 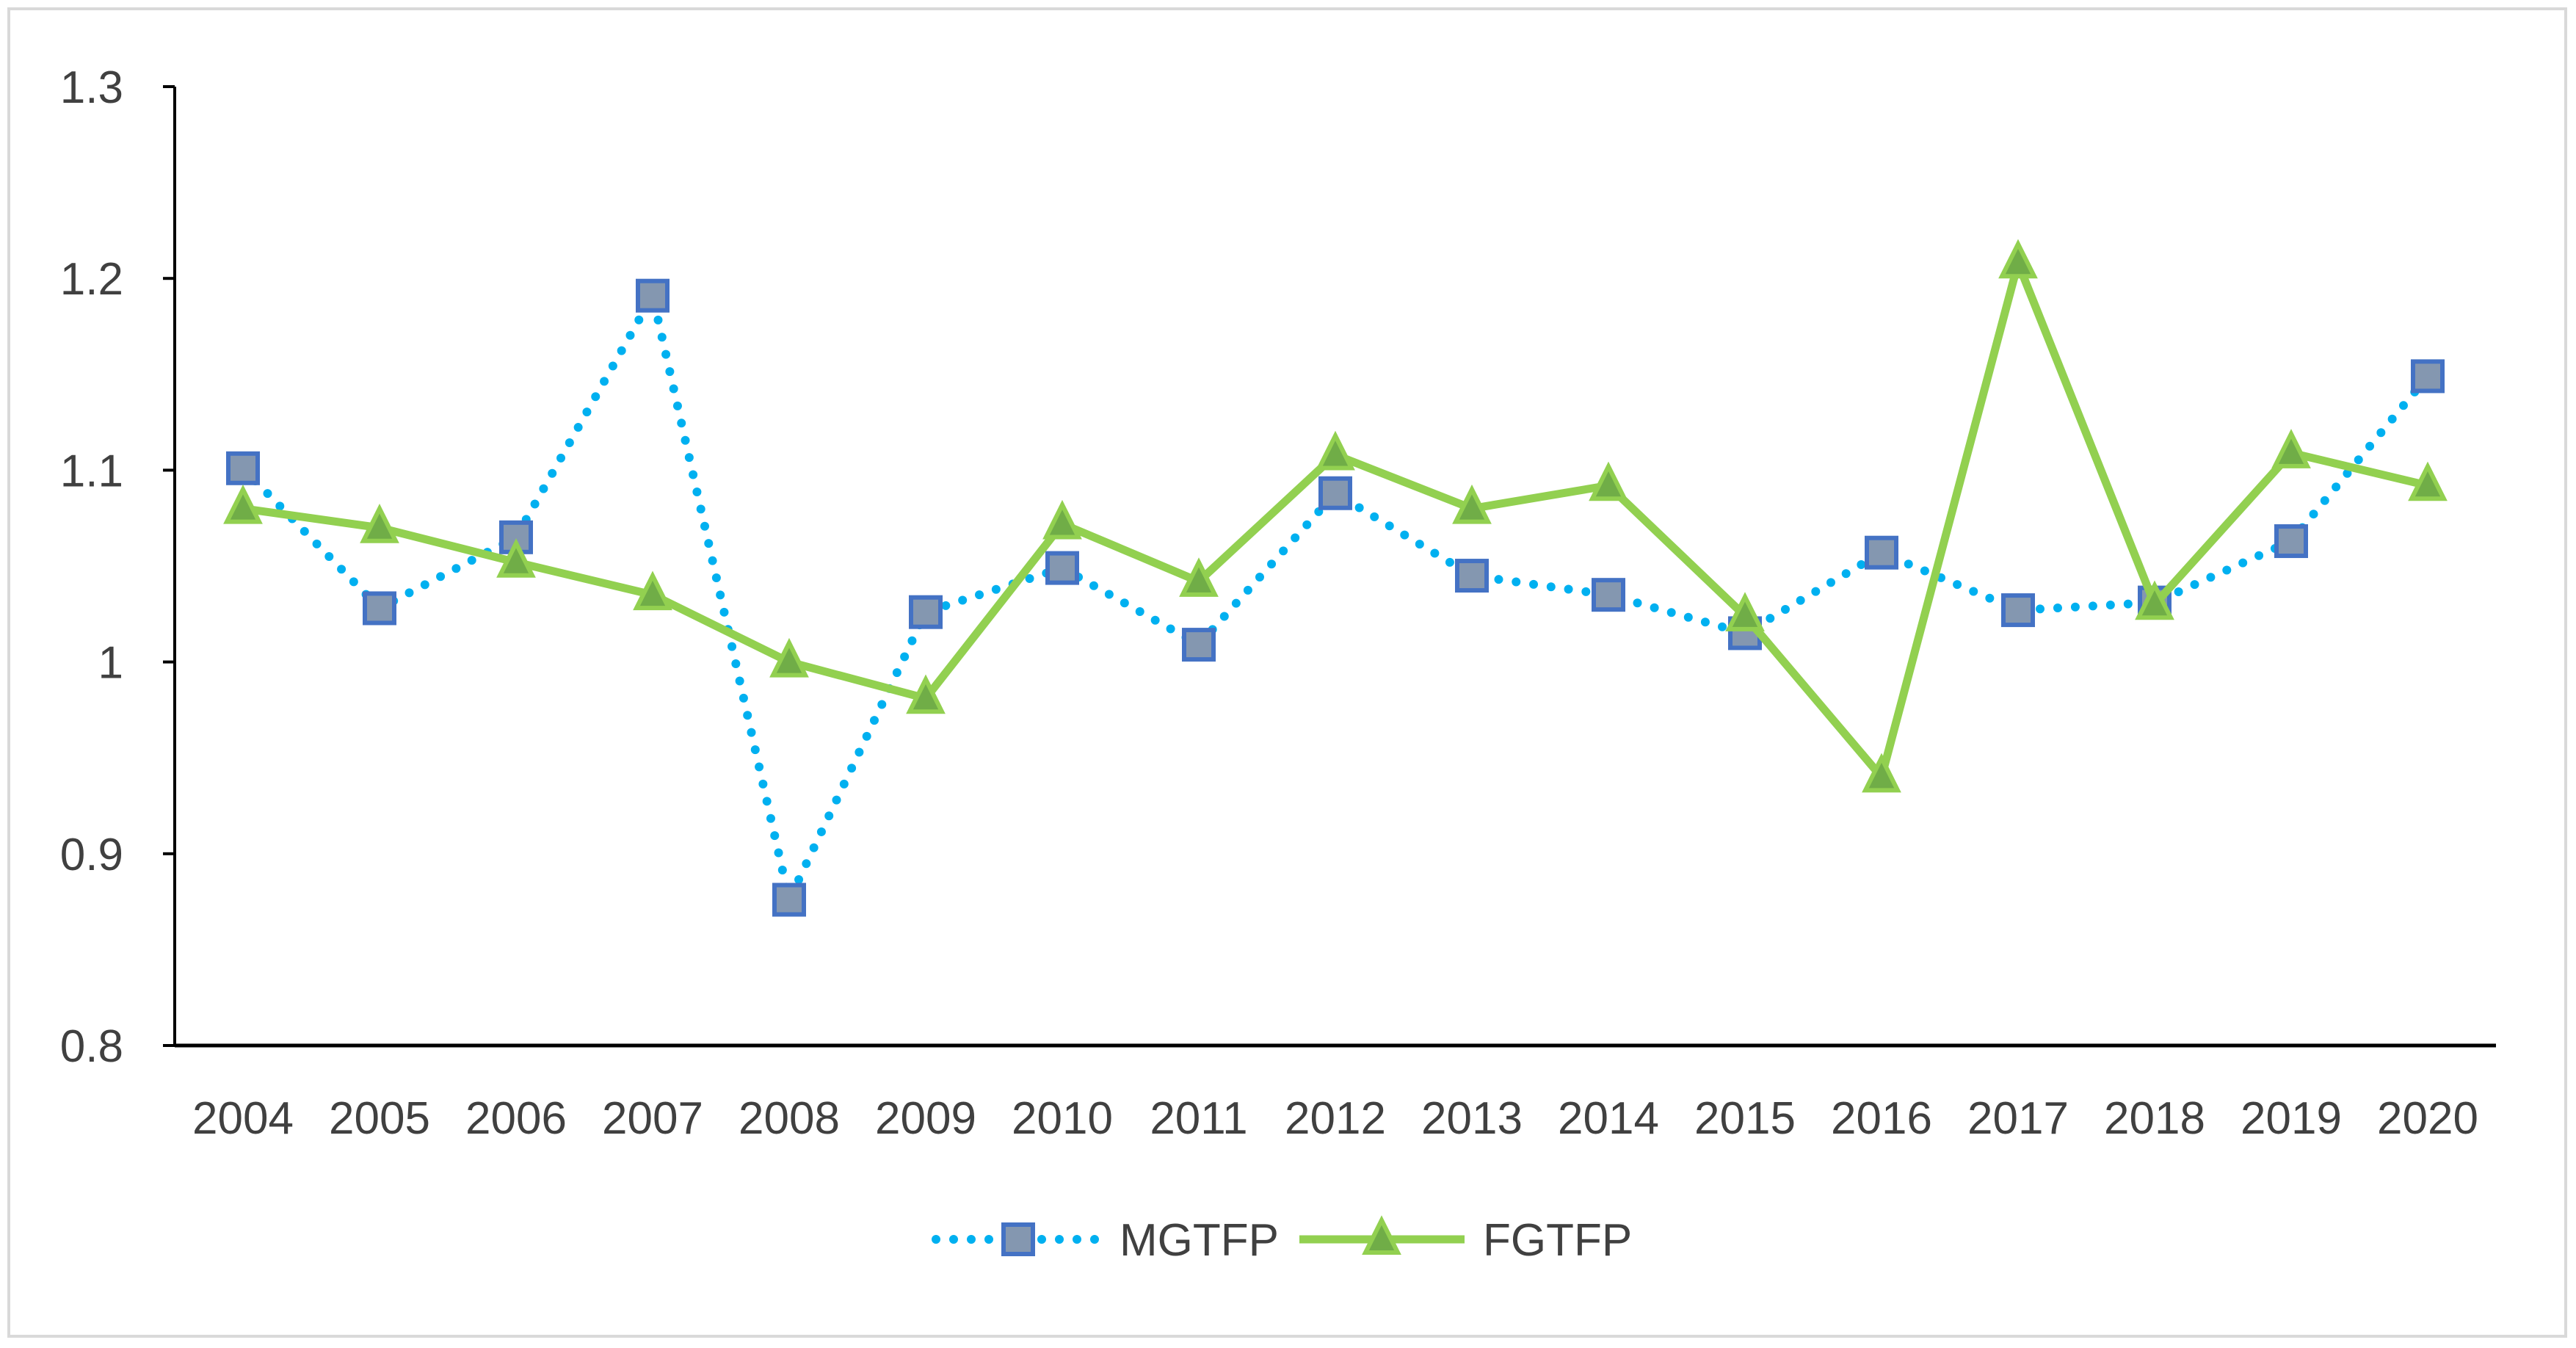 I want to click on x-tick-label: 2019, so click(x=2291, y=1118).